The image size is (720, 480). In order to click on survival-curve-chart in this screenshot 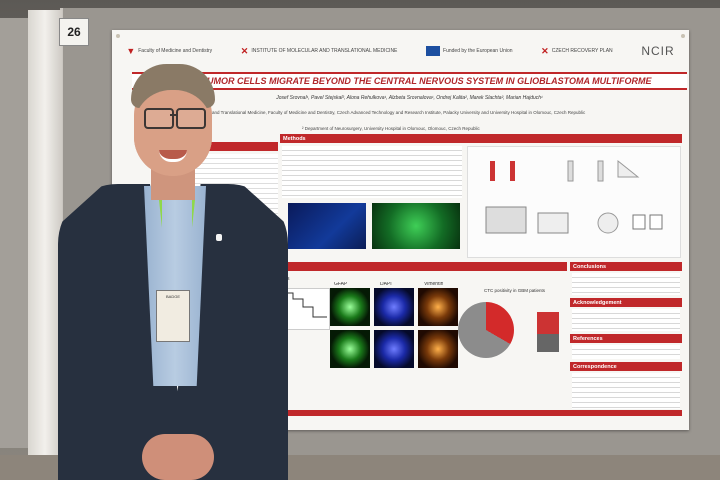, I will do `click(306, 309)`.